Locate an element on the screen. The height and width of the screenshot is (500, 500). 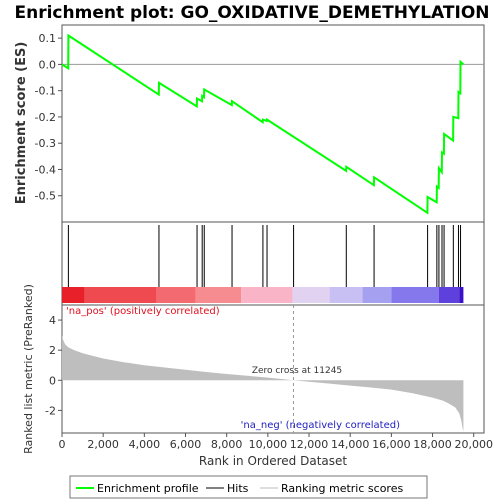
x-tick-label: 20,000 is located at coordinates (473, 444).